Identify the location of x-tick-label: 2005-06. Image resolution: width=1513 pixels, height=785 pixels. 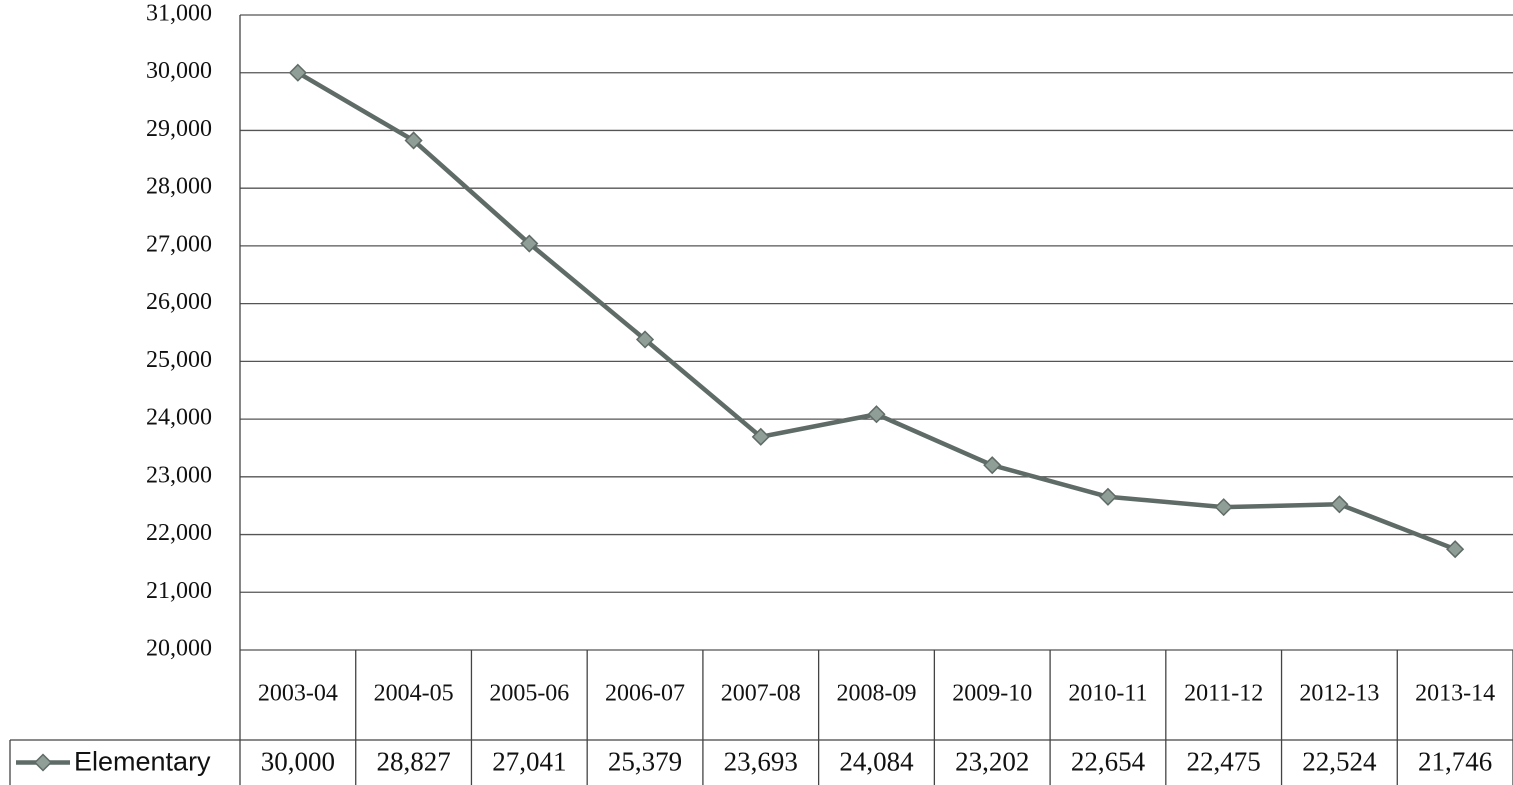
(529, 694).